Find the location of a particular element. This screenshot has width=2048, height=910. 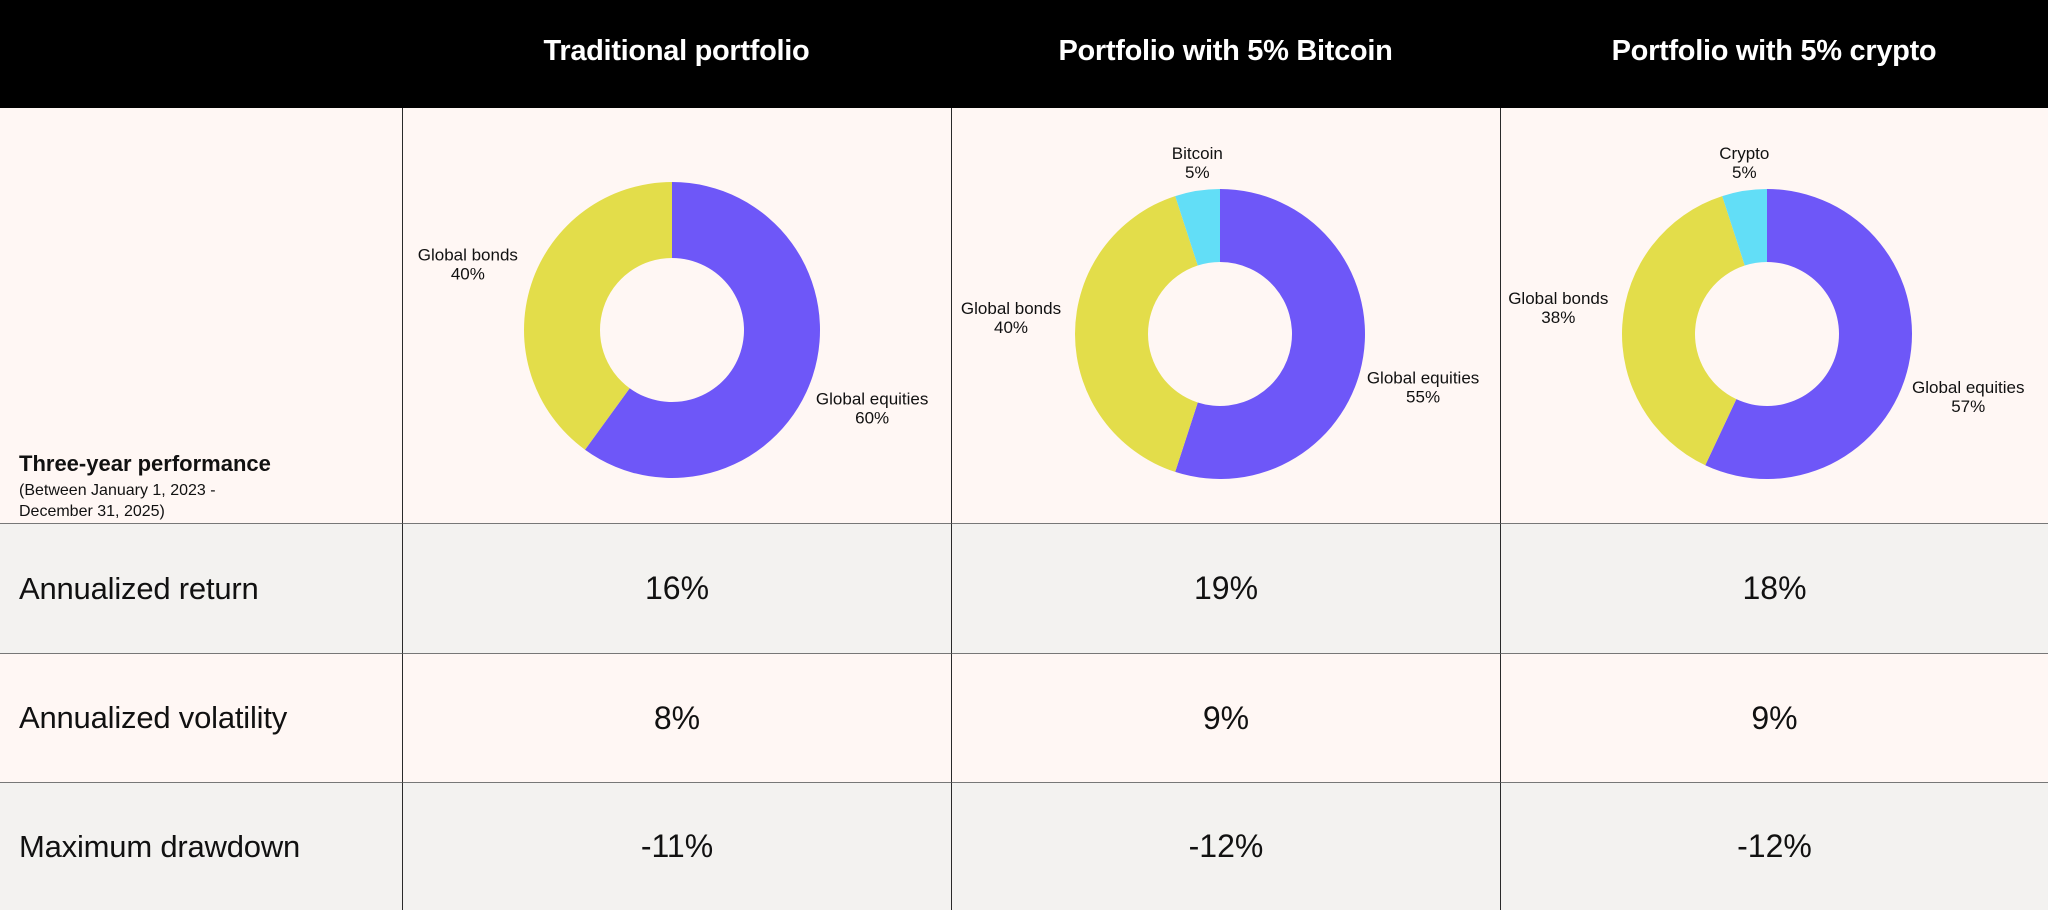

header-portfolio-bitcoin: Portfolio with 5% Bitcoin is located at coordinates (1225, 54).